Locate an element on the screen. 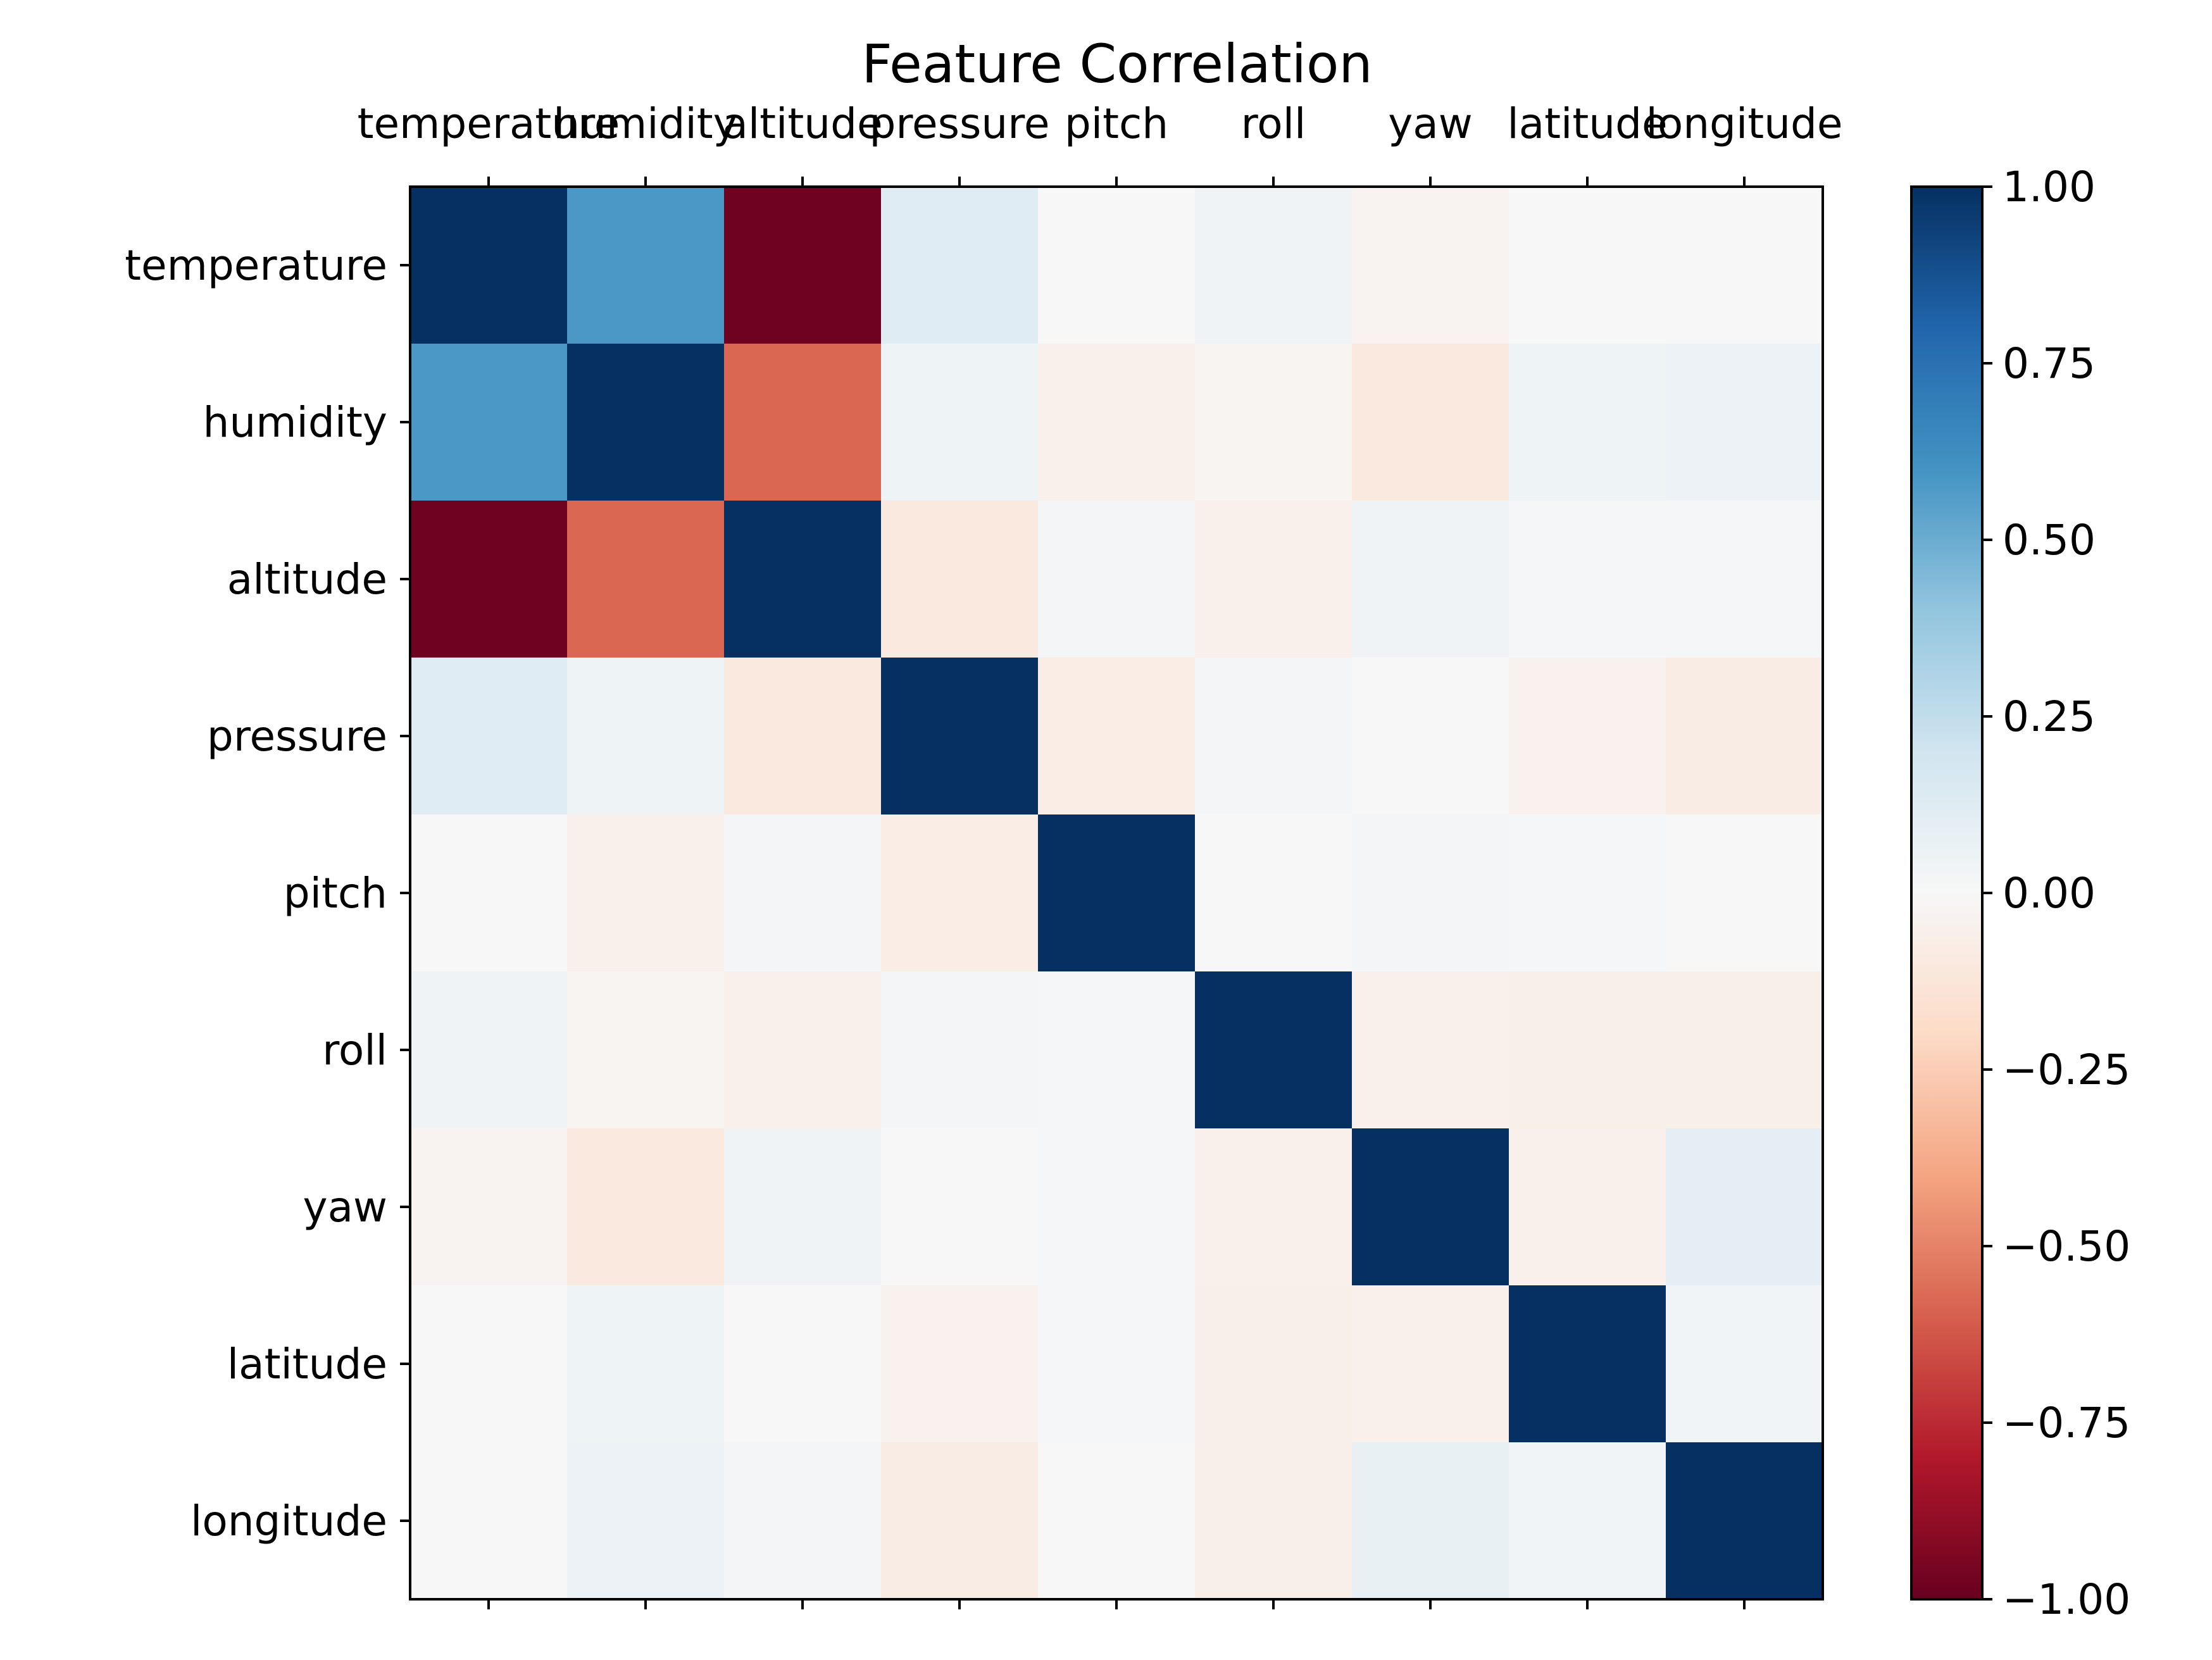 The height and width of the screenshot is (1660, 2212). colorbar-tick-label: 0.25 is located at coordinates (2050, 716).